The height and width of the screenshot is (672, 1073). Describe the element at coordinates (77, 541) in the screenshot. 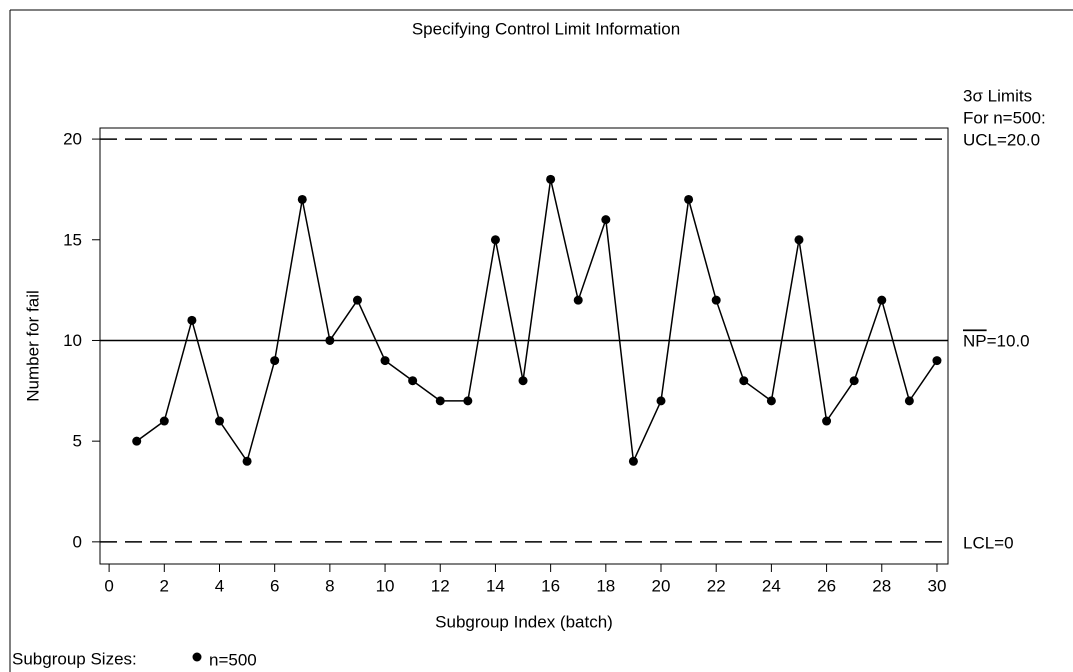

I see `y-tick-label: 0` at that location.